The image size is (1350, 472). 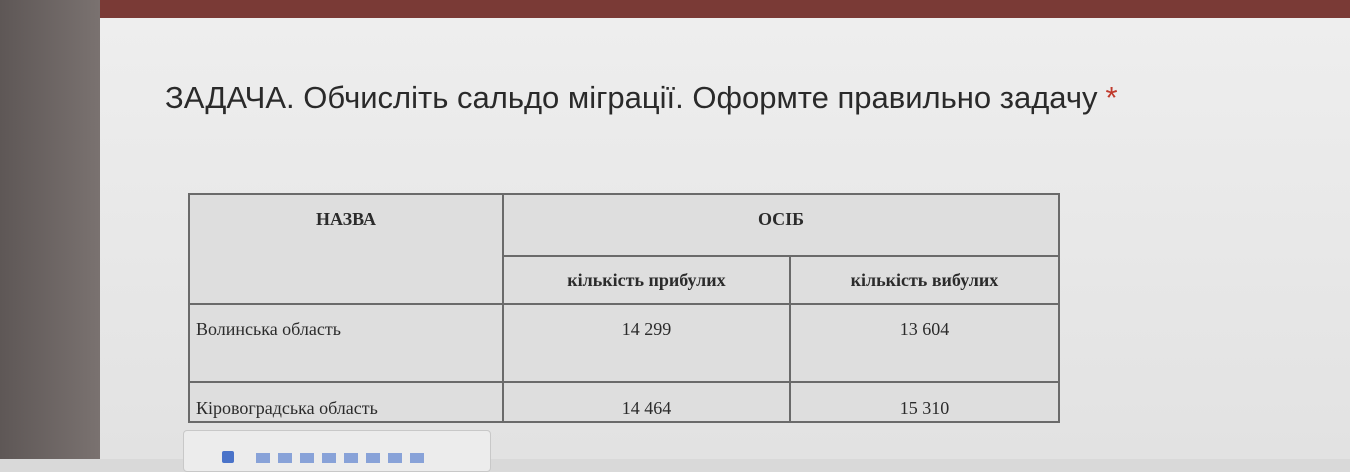 What do you see at coordinates (346, 343) in the screenshot?
I see `region-name: Волинська область` at bounding box center [346, 343].